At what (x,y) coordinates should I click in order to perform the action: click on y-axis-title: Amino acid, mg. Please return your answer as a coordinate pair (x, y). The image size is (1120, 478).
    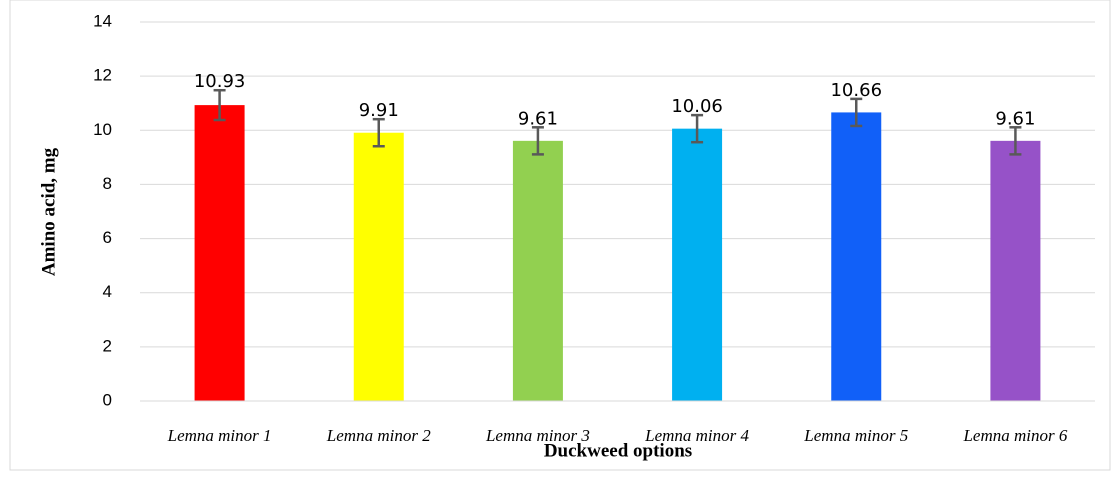
    Looking at the image, I should click on (48, 211).